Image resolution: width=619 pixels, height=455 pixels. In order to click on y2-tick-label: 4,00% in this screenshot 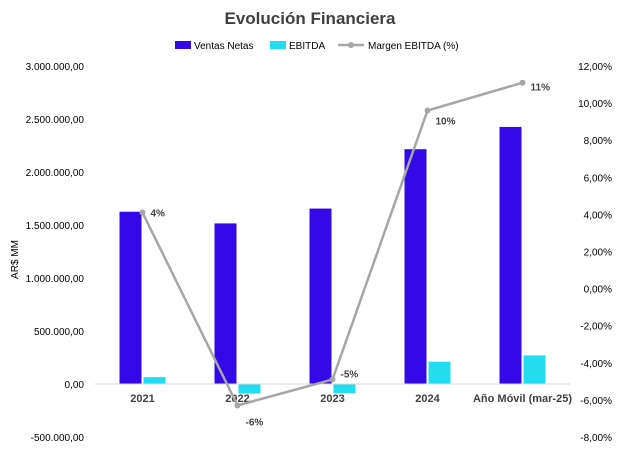, I will do `click(598, 215)`.